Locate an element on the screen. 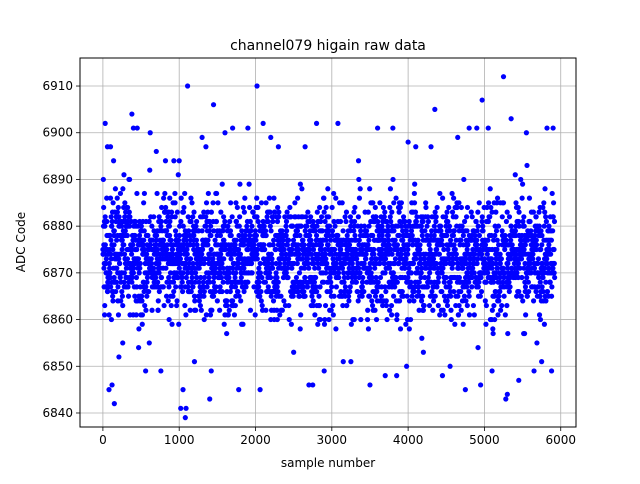 Image resolution: width=640 pixels, height=484 pixels. x-tick-label: 6000 is located at coordinates (560, 440).